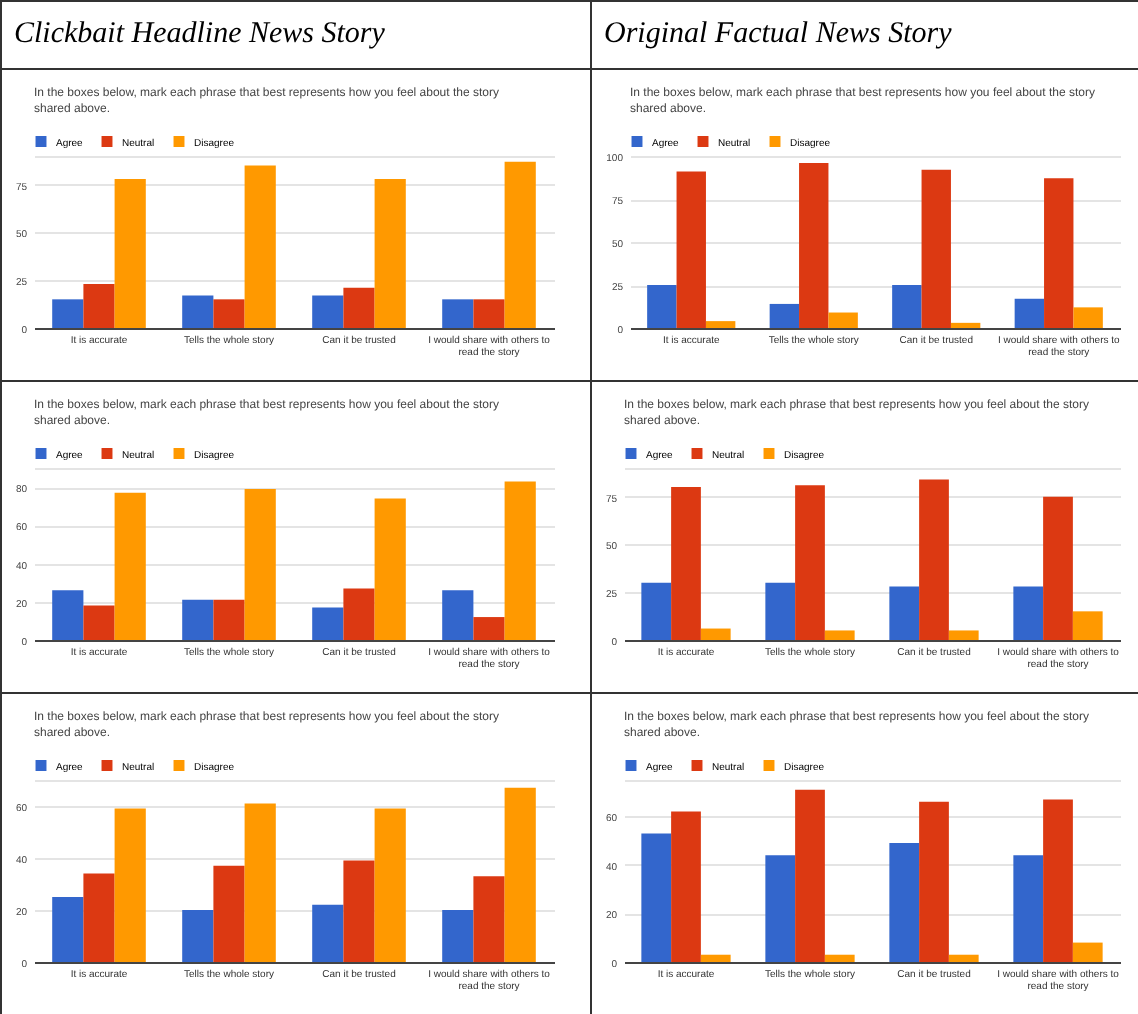  I want to click on chart-title: Clickbait Headline News Story, so click(296, 35).